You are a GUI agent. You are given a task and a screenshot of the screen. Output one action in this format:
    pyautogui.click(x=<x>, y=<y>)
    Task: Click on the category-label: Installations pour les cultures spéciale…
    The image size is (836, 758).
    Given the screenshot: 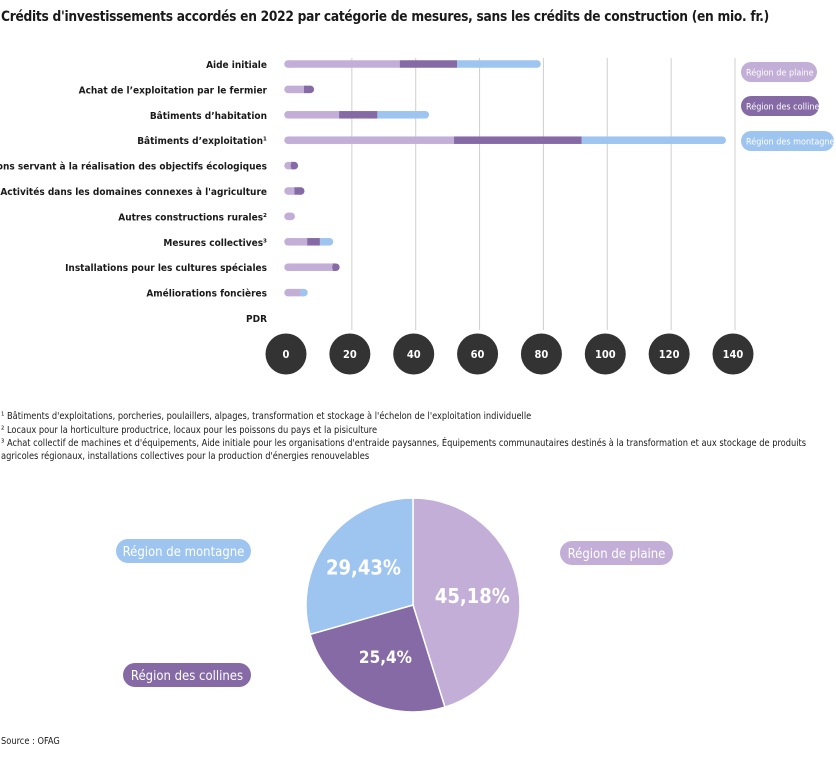 What is the action you would take?
    pyautogui.click(x=166, y=268)
    